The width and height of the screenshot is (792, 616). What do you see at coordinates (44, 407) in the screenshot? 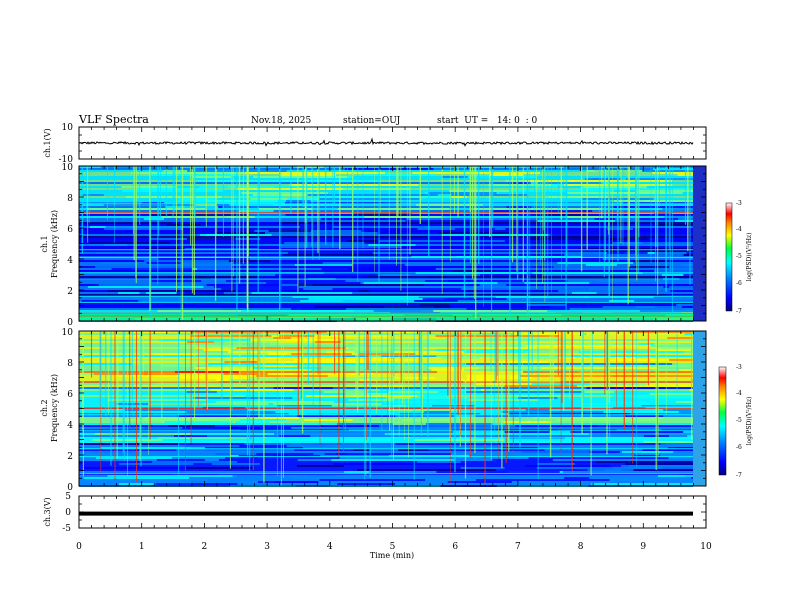
I see `ch2-spec-ylabel-channel: ch.2` at bounding box center [44, 407].